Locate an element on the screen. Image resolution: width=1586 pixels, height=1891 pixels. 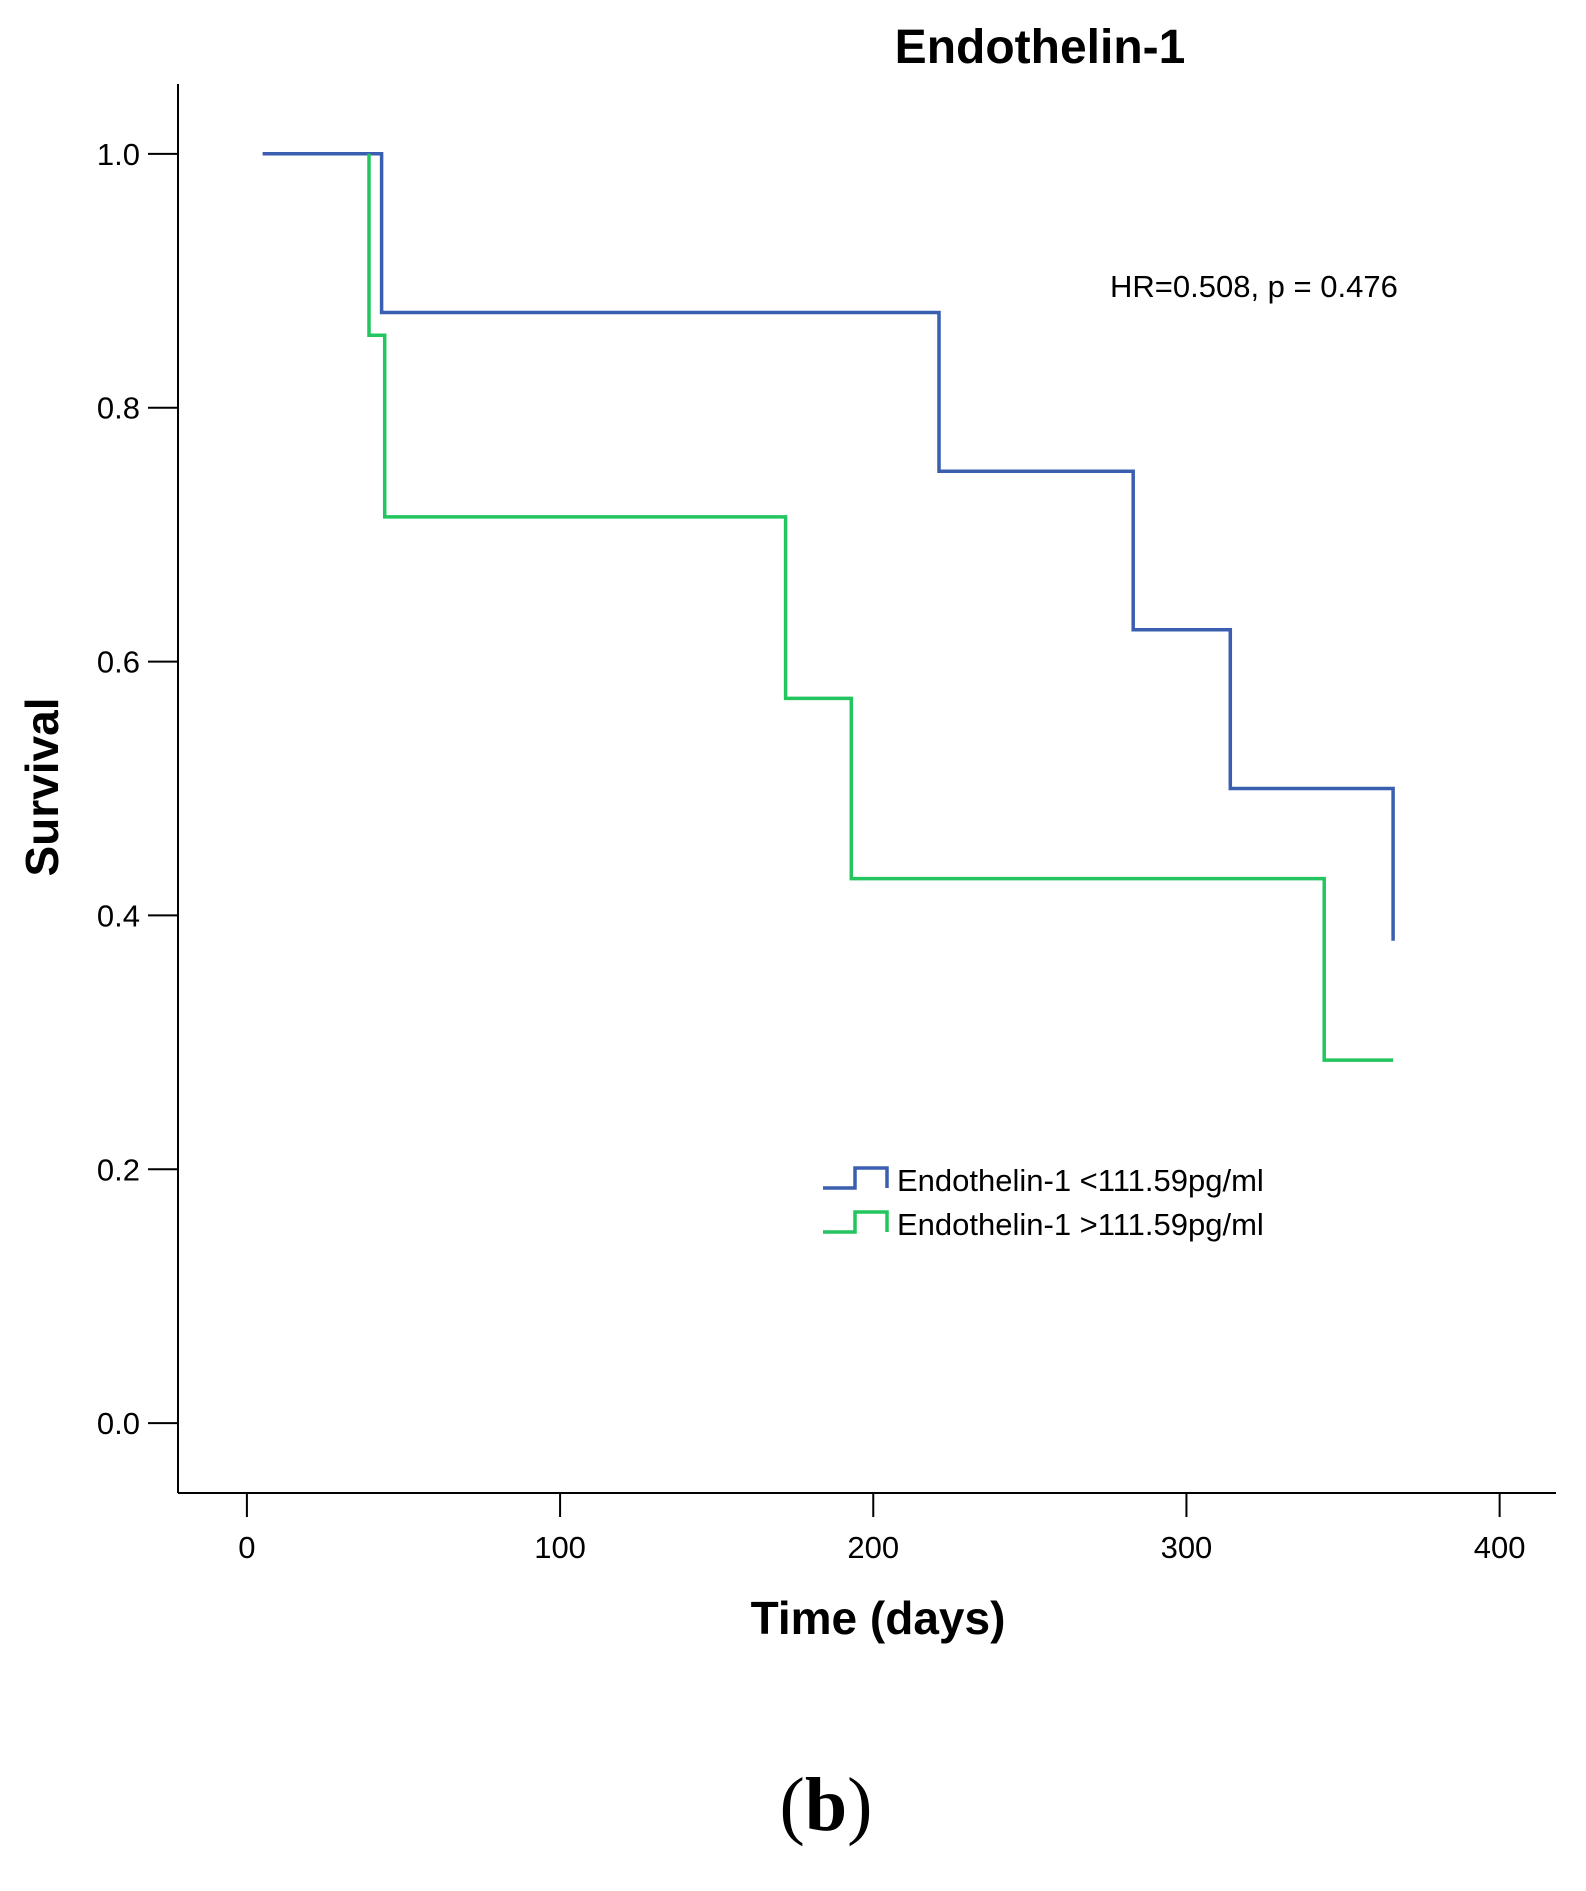
x-tick-label: 400 is located at coordinates (1500, 1547).